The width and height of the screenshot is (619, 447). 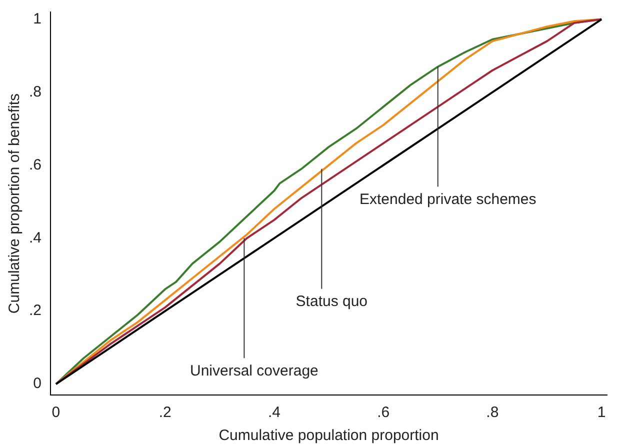 I want to click on y-tick-label: 0, so click(x=37, y=383).